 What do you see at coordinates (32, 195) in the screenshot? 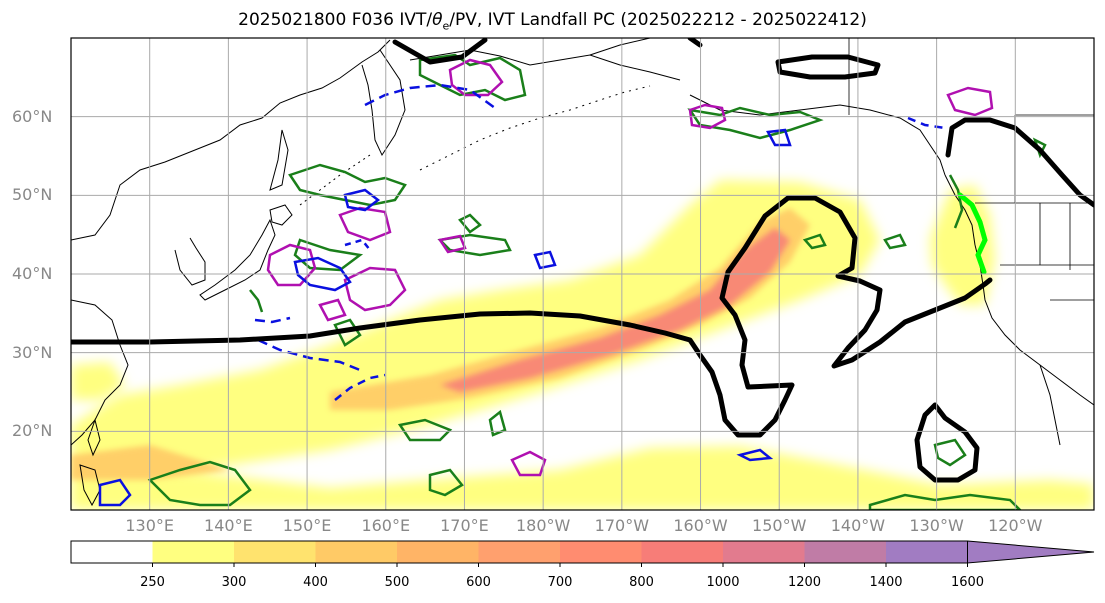
I see `latitude-label: 50°N` at bounding box center [32, 195].